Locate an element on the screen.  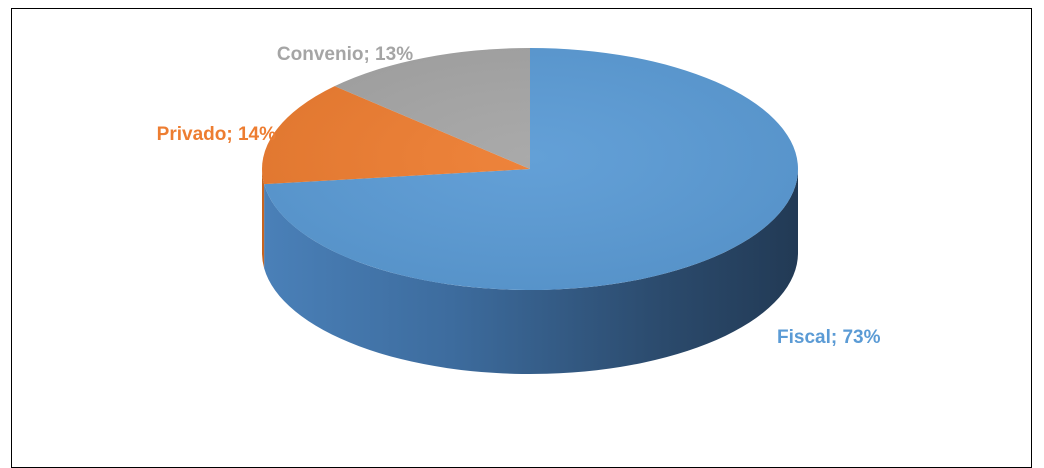
data-label-privado: Privado; 14% is located at coordinates (216, 134).